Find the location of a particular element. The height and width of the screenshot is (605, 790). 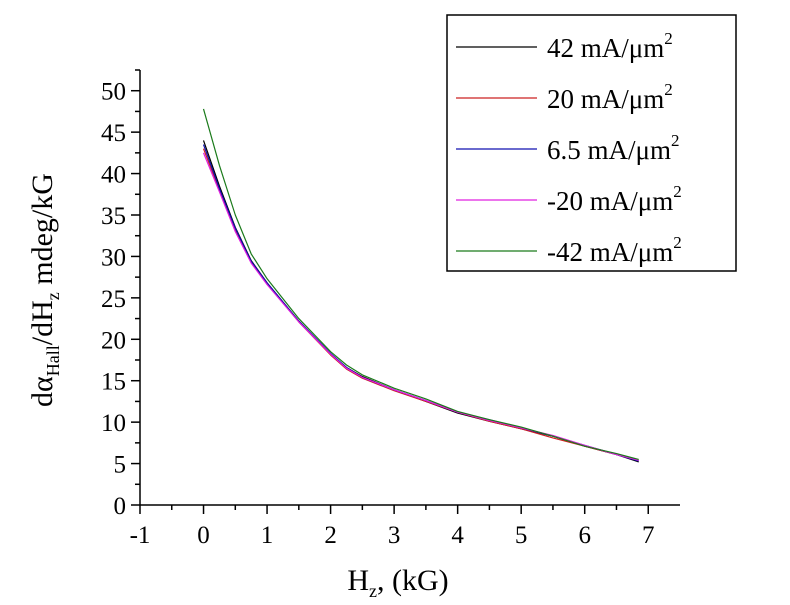

y-tick-label: 40 is located at coordinates (113, 175).